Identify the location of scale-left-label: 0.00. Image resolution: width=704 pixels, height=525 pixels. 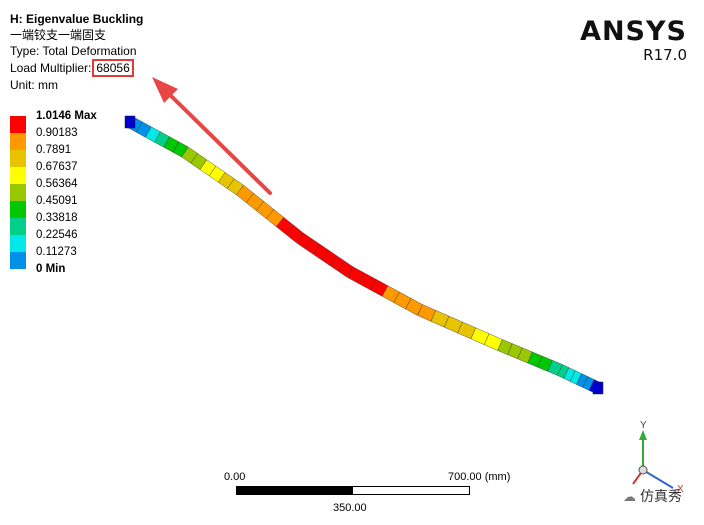
(235, 477).